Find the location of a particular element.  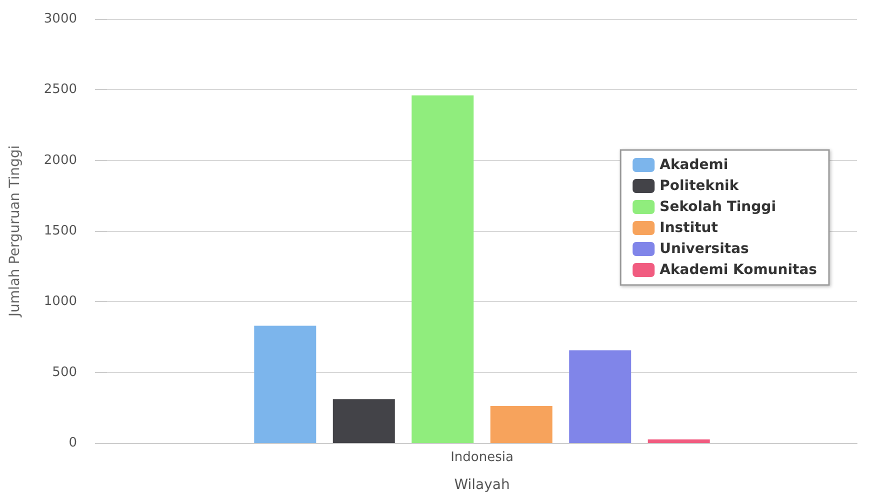

y-axis-title: Jumlah Perguruan Tinggi is located at coordinates (15, 231).